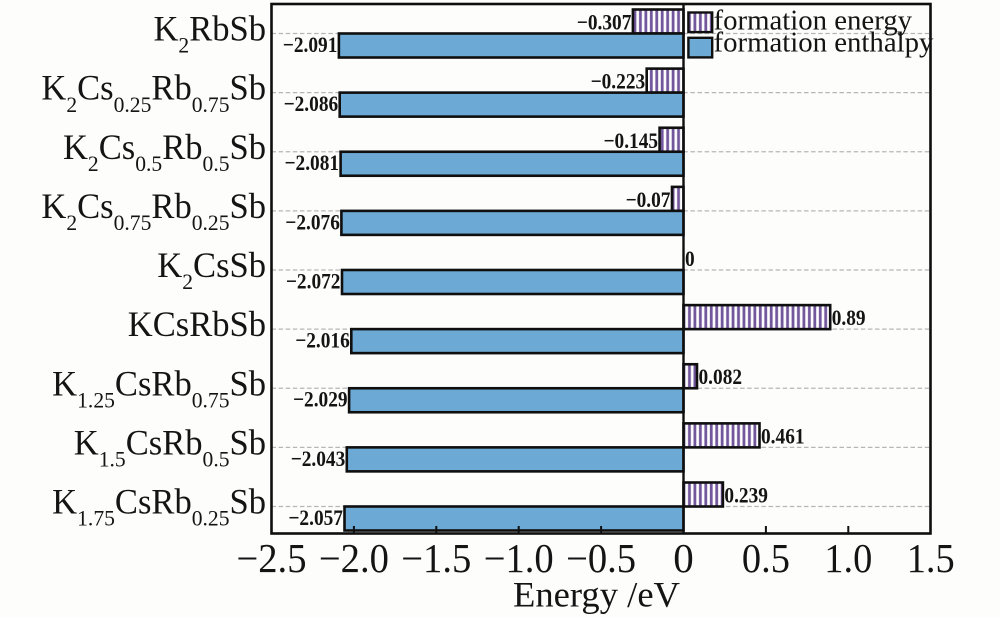 The width and height of the screenshot is (1000, 617). Describe the element at coordinates (601, 558) in the screenshot. I see `svg-text: −0.5` at that location.